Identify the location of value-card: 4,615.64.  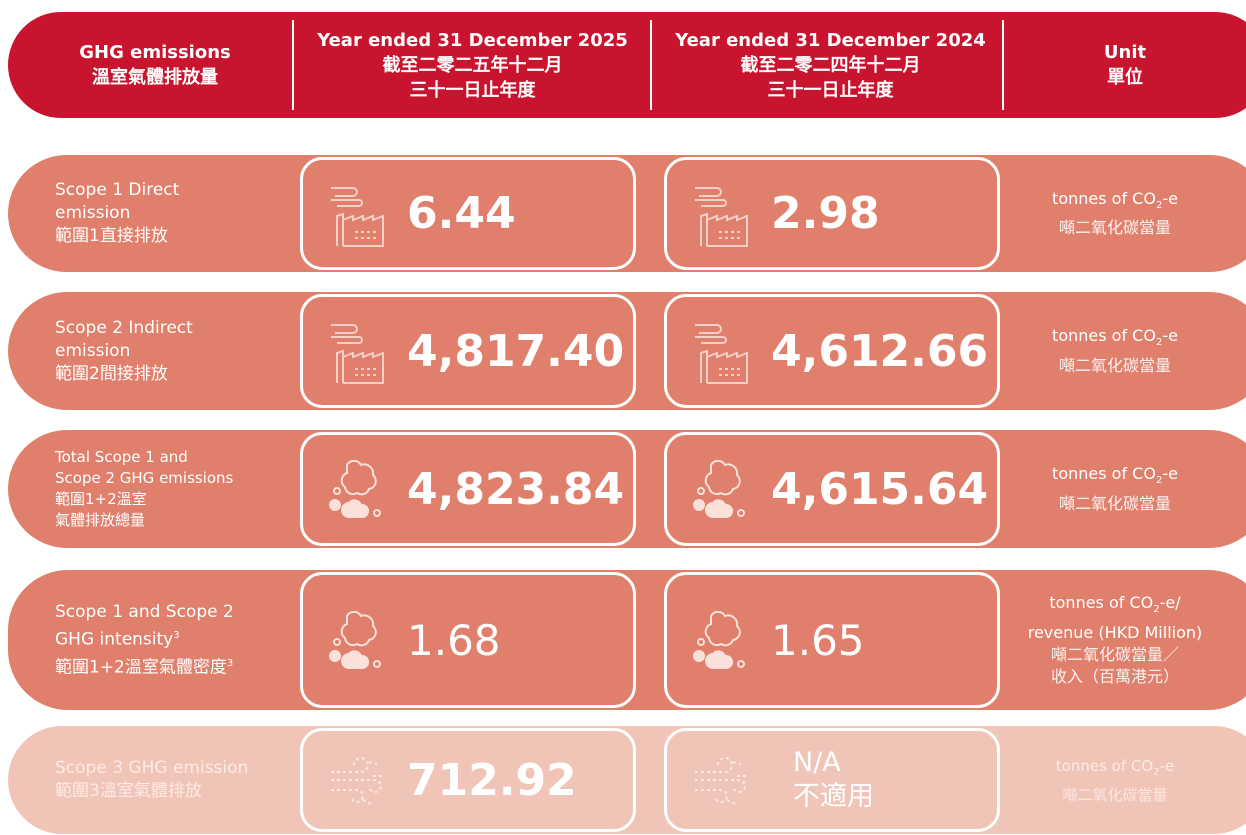
(832, 489).